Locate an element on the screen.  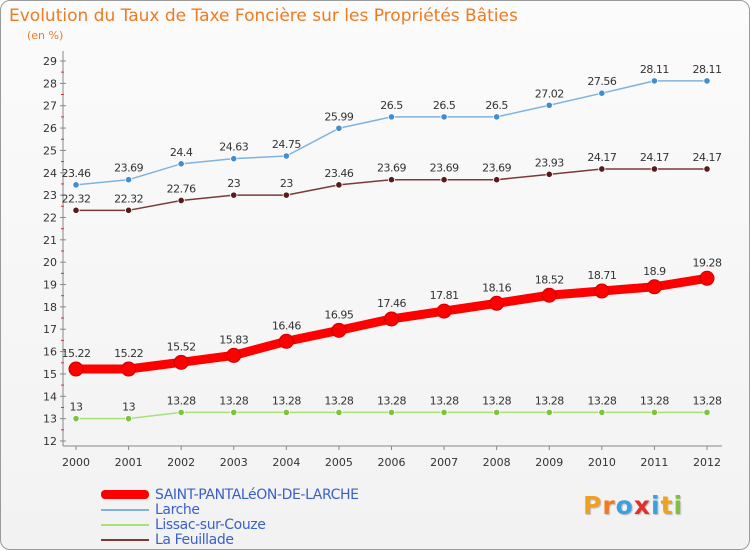
y-tick-label: 16 is located at coordinates (50, 352).